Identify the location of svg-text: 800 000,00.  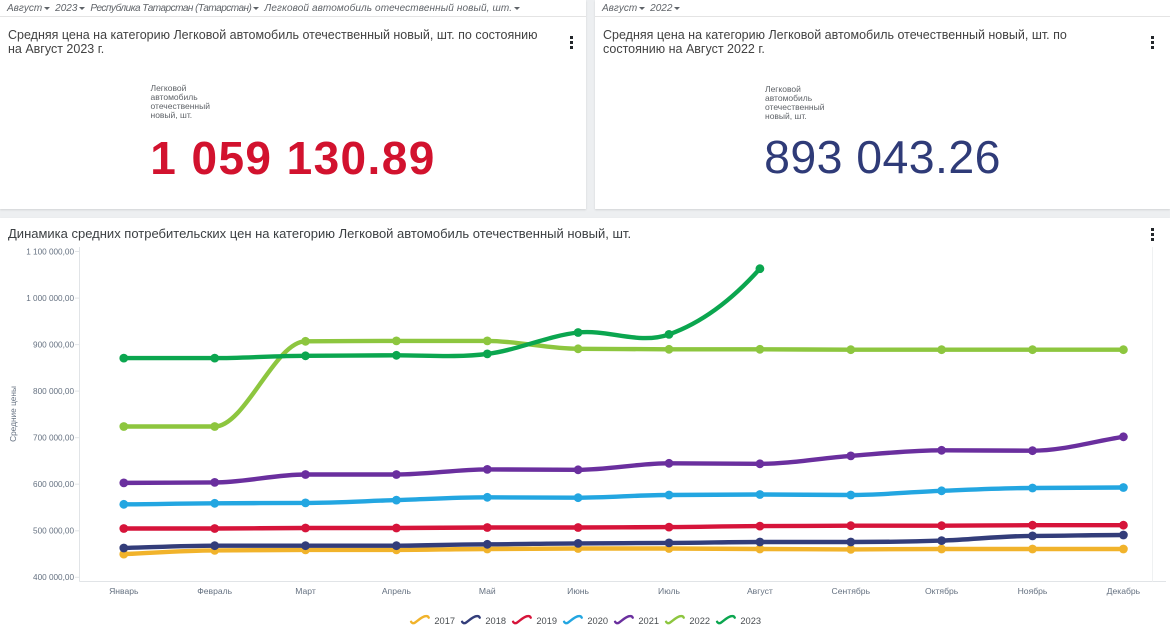
(53, 391).